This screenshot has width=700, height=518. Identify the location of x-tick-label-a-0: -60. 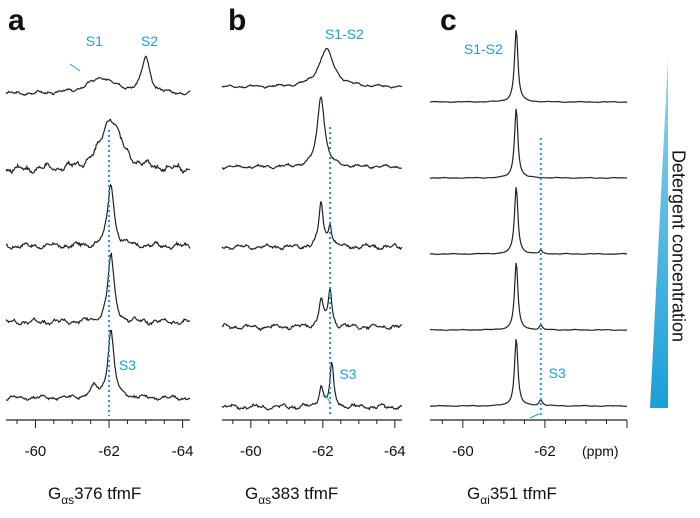
(36, 451).